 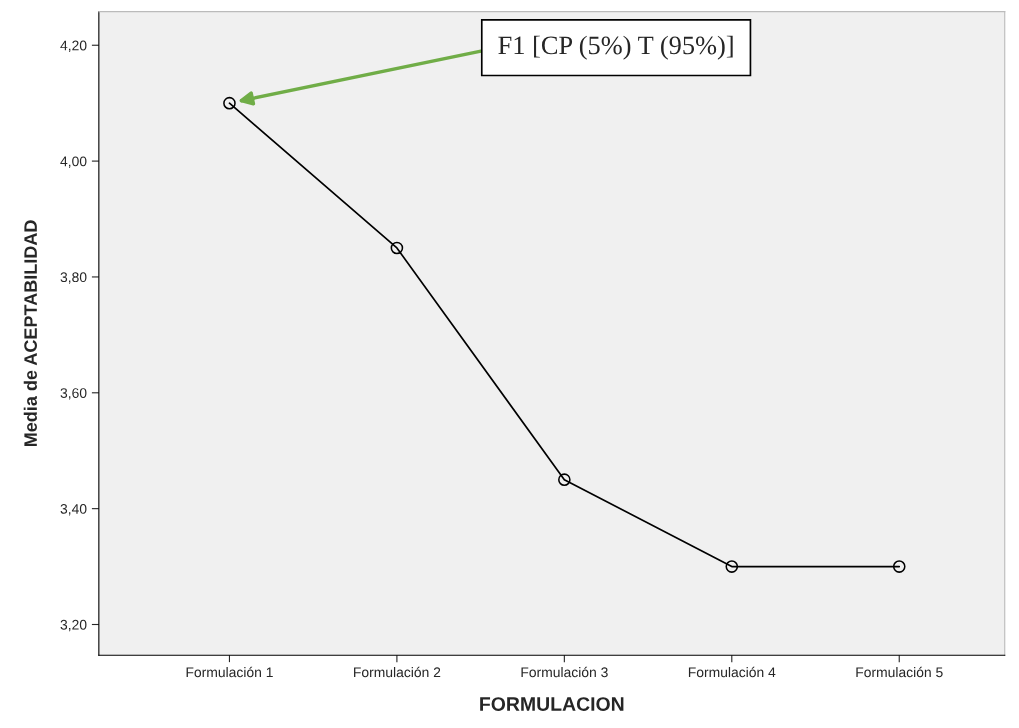 What do you see at coordinates (564, 672) in the screenshot?
I see `x-tick-label: Formulación 3` at bounding box center [564, 672].